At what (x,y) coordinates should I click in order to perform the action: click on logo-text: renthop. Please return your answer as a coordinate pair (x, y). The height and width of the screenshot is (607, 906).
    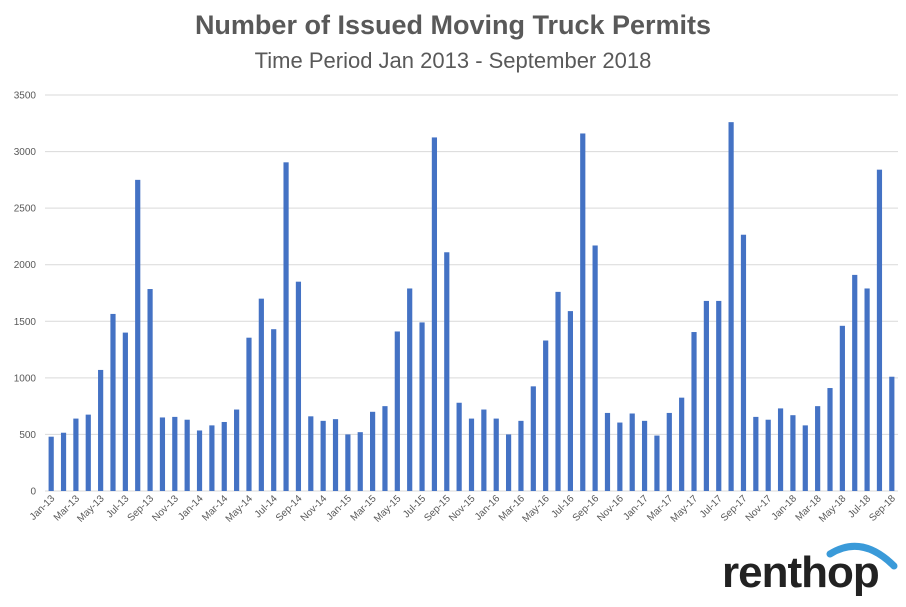
    Looking at the image, I should click on (801, 572).